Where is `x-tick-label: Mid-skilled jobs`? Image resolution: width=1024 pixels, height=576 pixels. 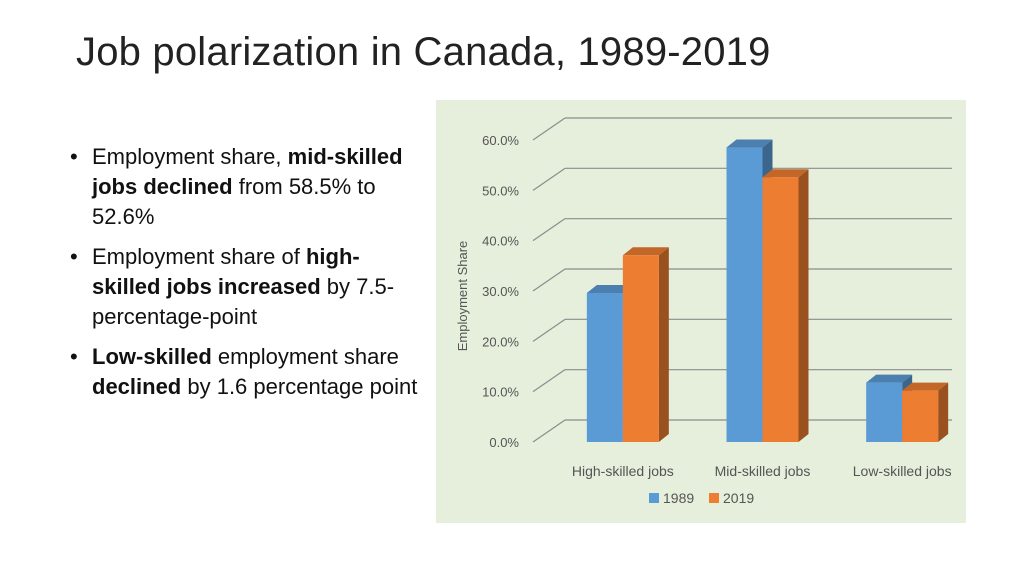 x-tick-label: Mid-skilled jobs is located at coordinates (763, 471).